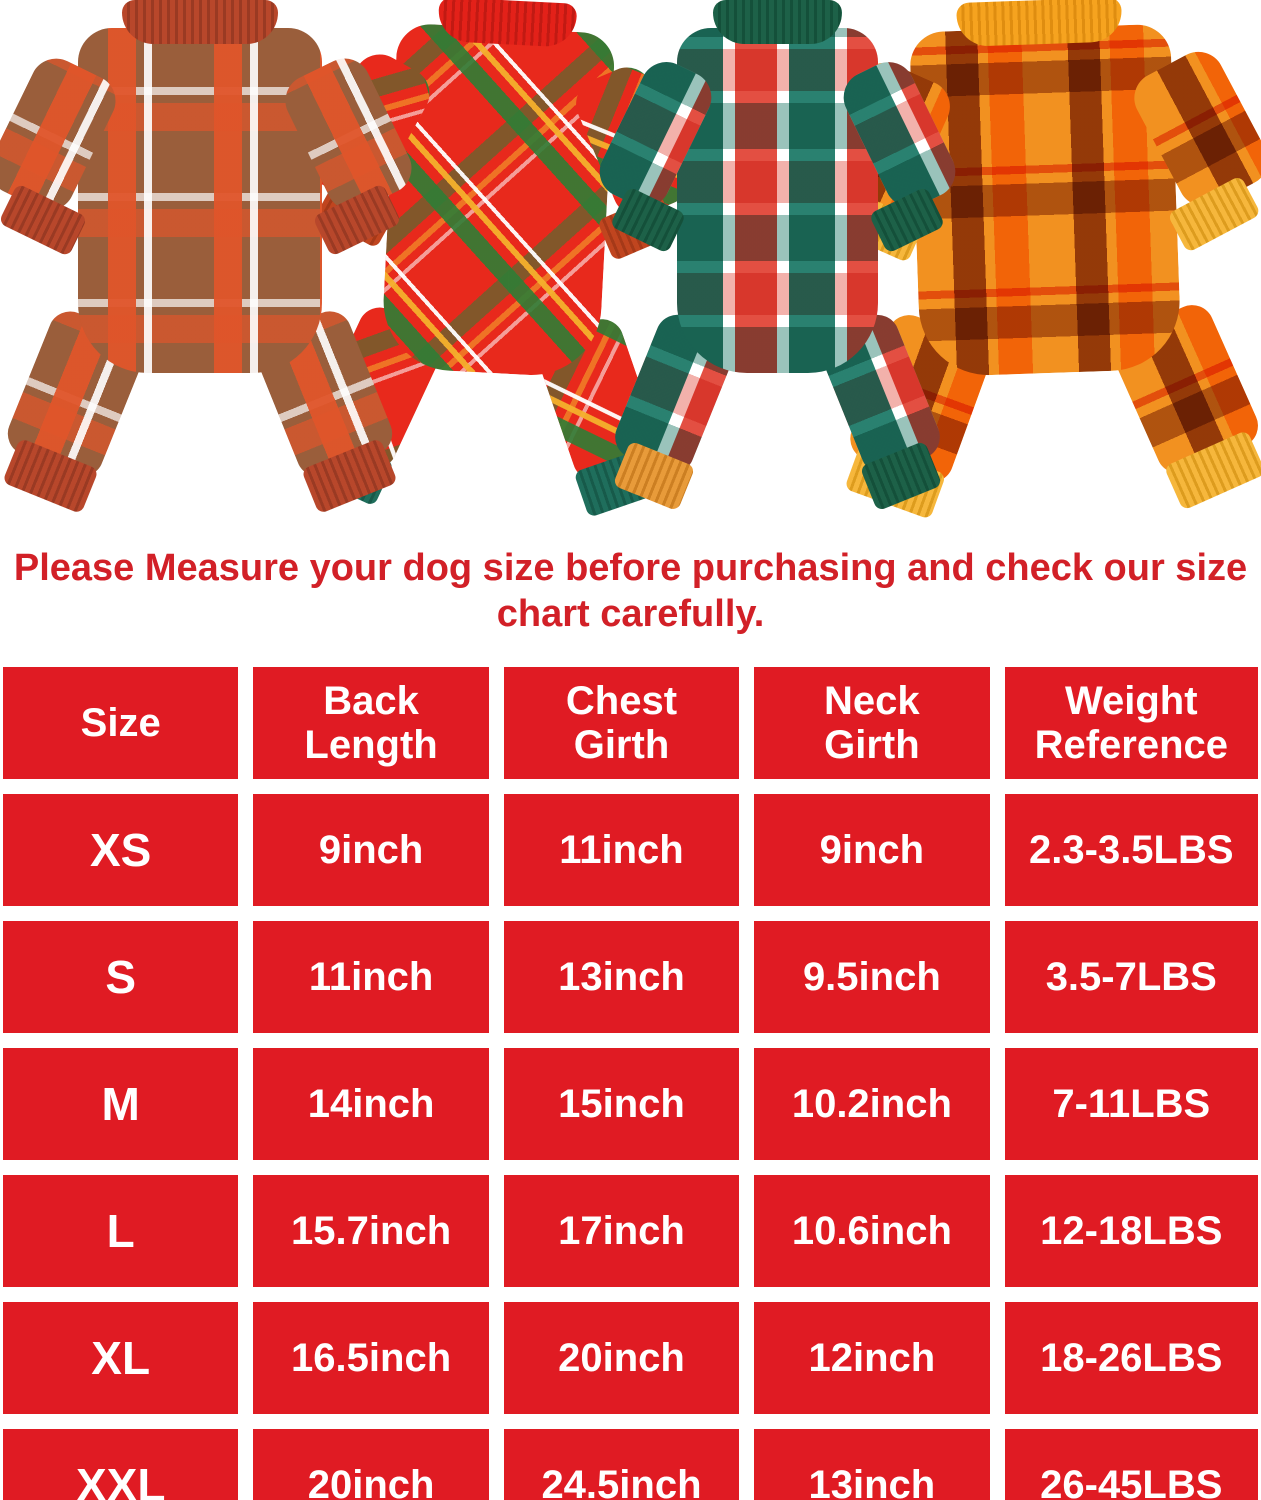 This screenshot has width=1261, height=1500. Describe the element at coordinates (121, 977) in the screenshot. I see `row-header-s: S` at that location.